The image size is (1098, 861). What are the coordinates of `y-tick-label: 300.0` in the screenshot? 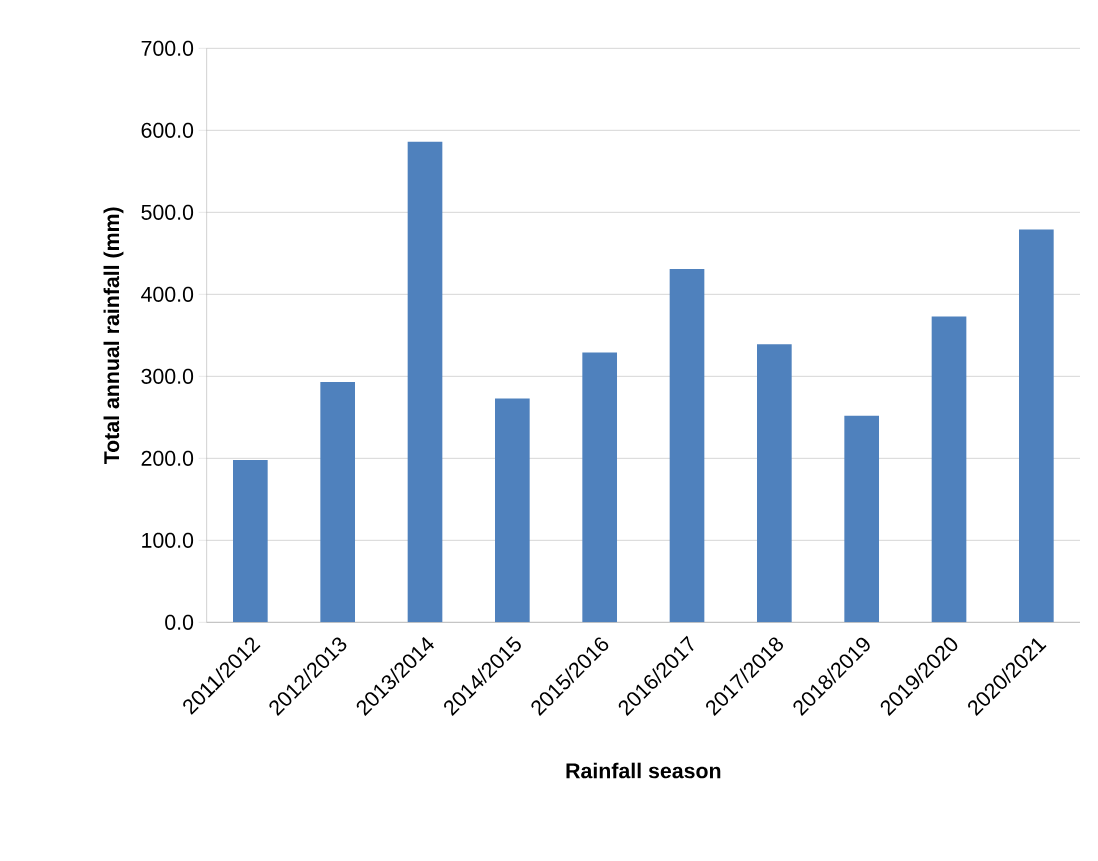 It's located at (167, 376).